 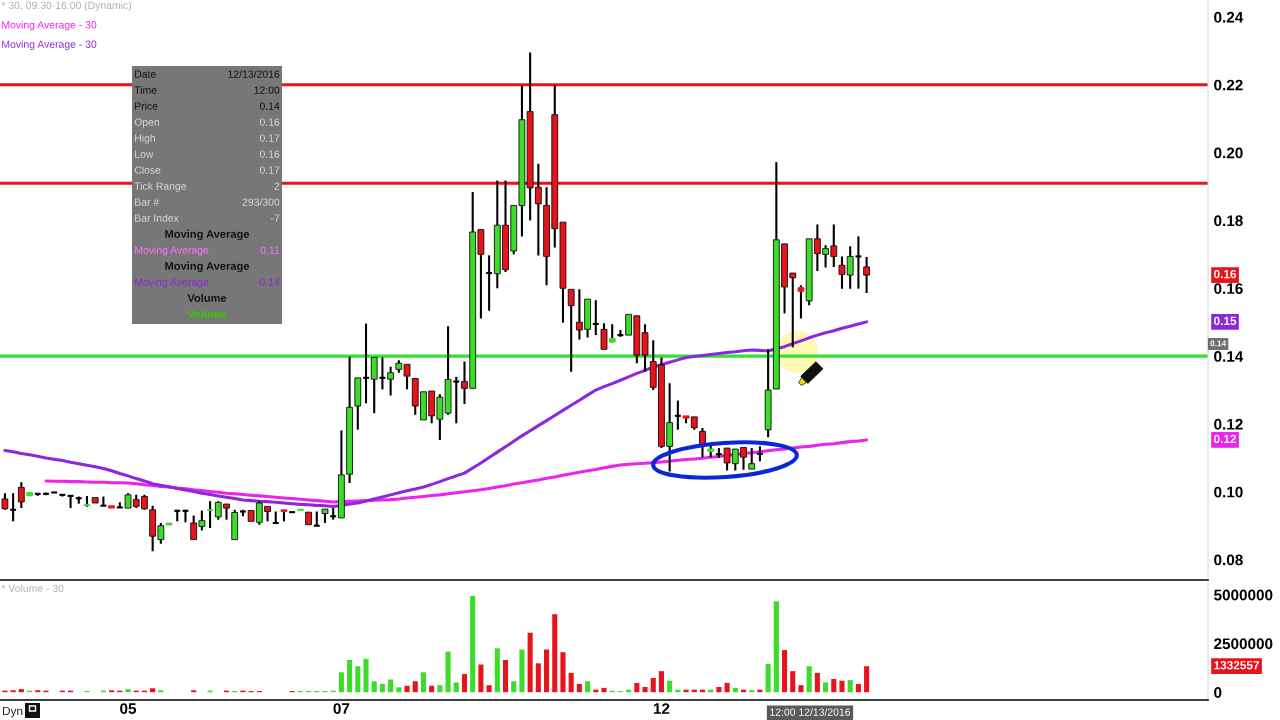 I want to click on line-series, so click(x=456, y=471).